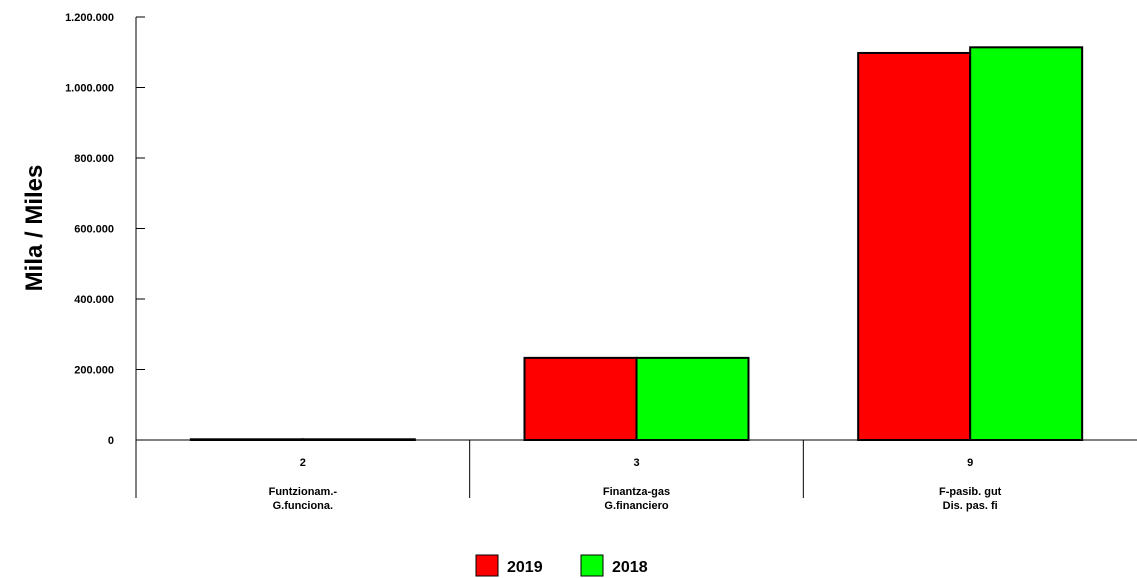 This screenshot has width=1137, height=578. I want to click on category-code-label: 9, so click(970, 463).